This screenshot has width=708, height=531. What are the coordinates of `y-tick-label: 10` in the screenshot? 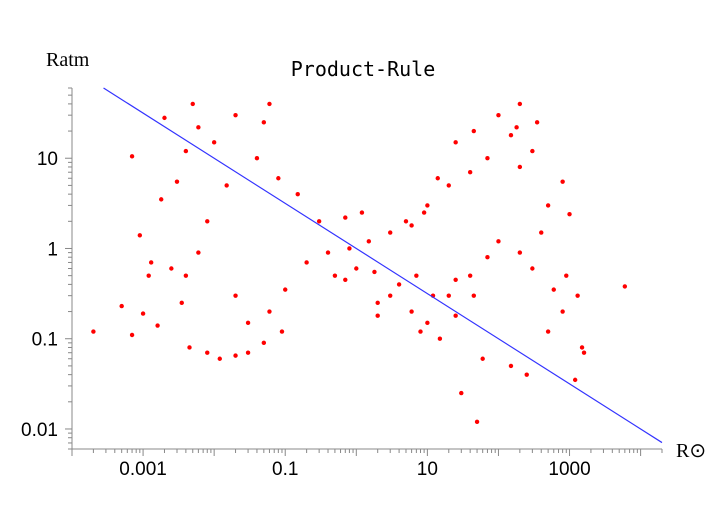 It's located at (47, 159).